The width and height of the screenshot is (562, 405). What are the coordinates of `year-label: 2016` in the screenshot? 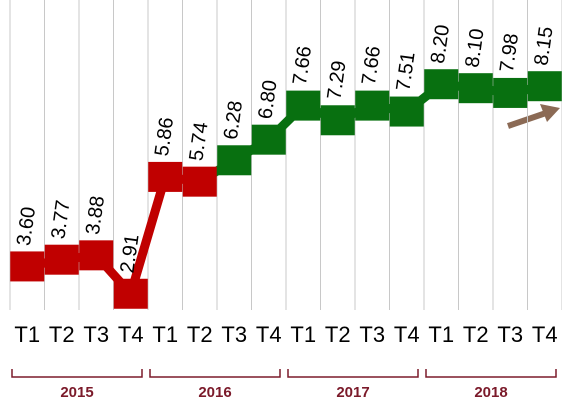 It's located at (214, 392).